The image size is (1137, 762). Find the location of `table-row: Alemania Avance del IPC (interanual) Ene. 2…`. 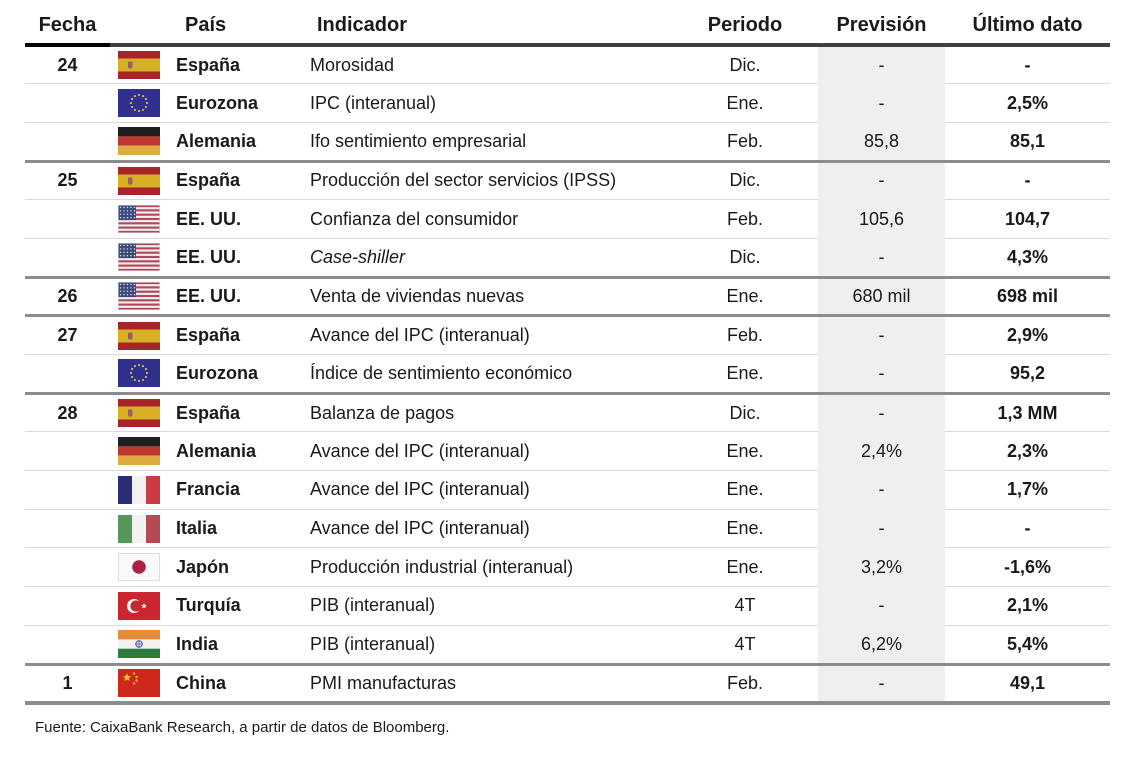

table-row: Alemania Avance del IPC (interanual) Ene. 2… is located at coordinates (567, 451).